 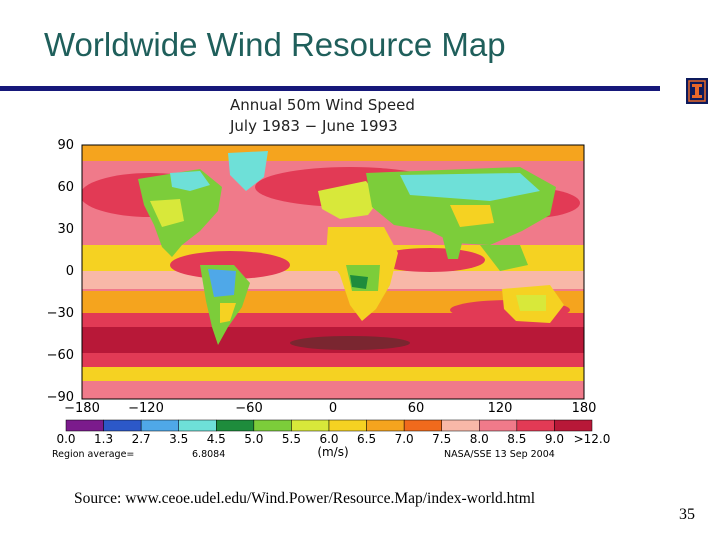 What do you see at coordinates (333, 408) in the screenshot?
I see `x-tick-label: 0` at bounding box center [333, 408].